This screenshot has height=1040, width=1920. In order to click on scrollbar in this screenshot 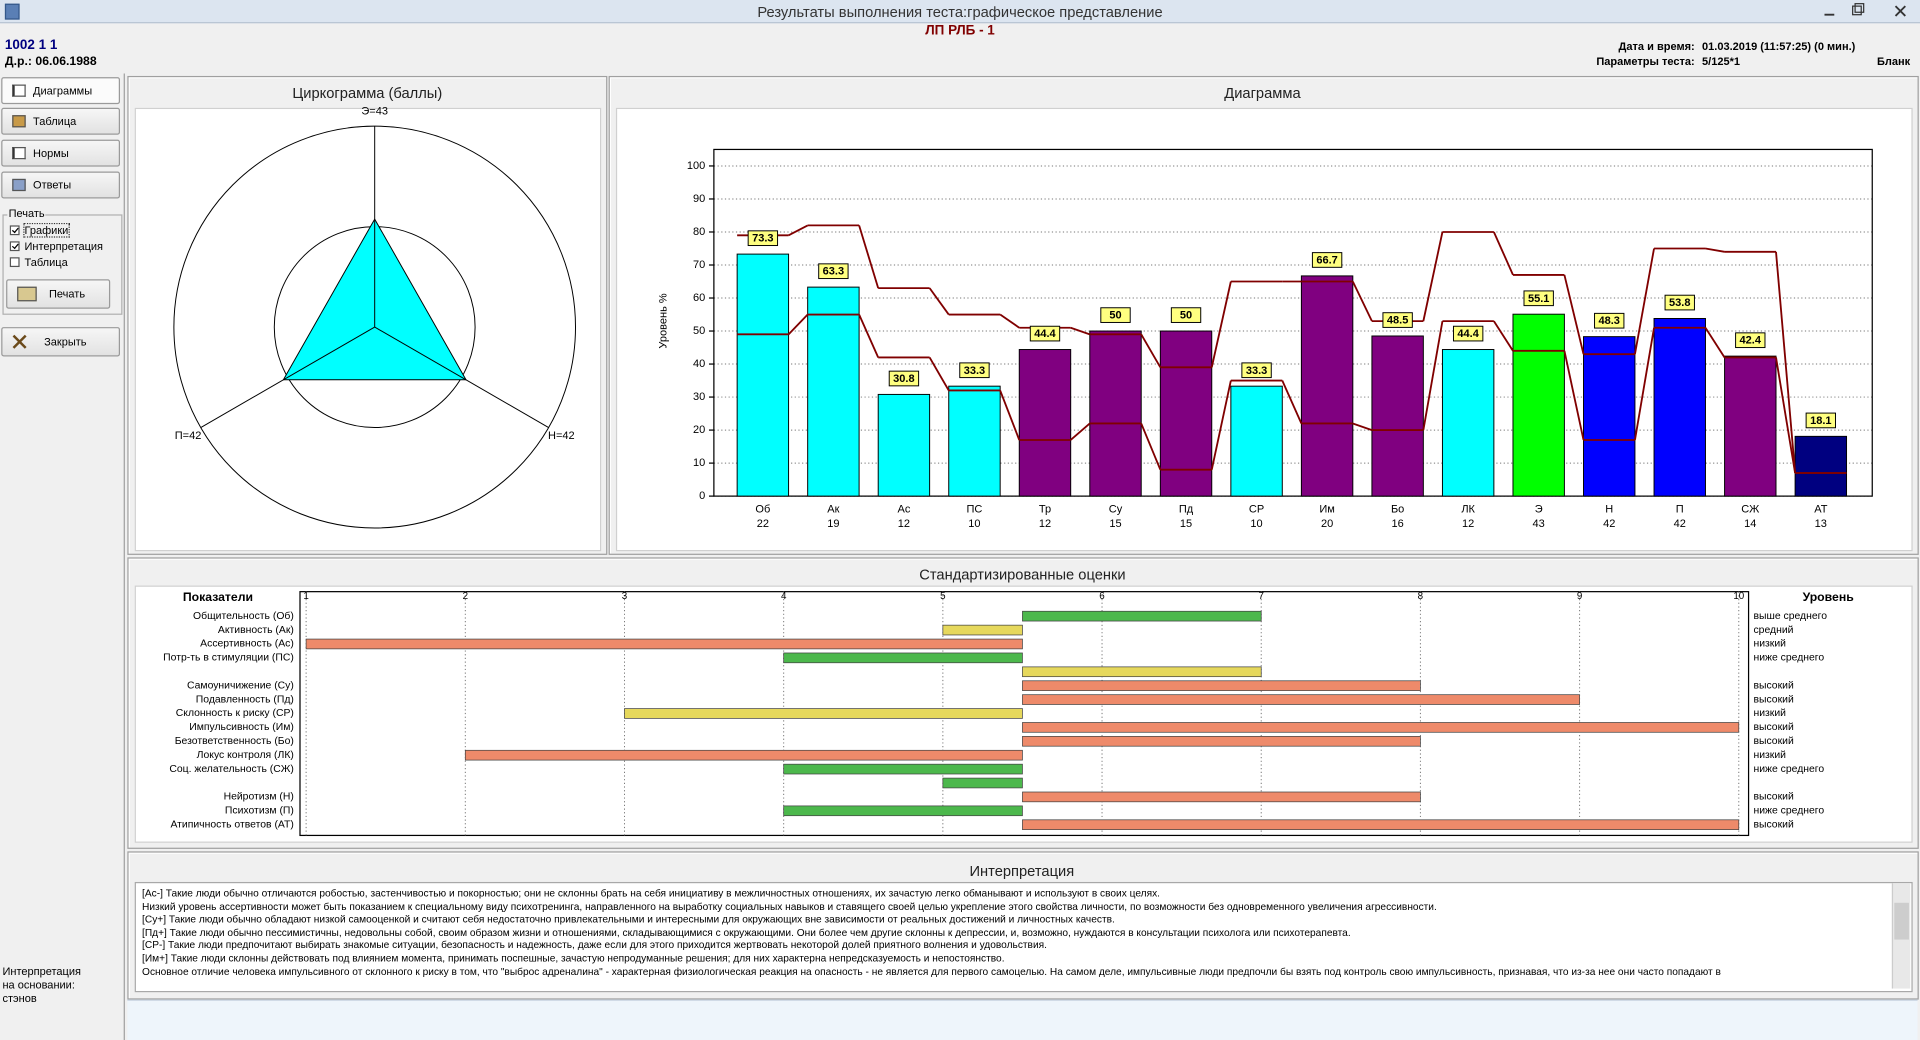, I will do `click(1901, 936)`.